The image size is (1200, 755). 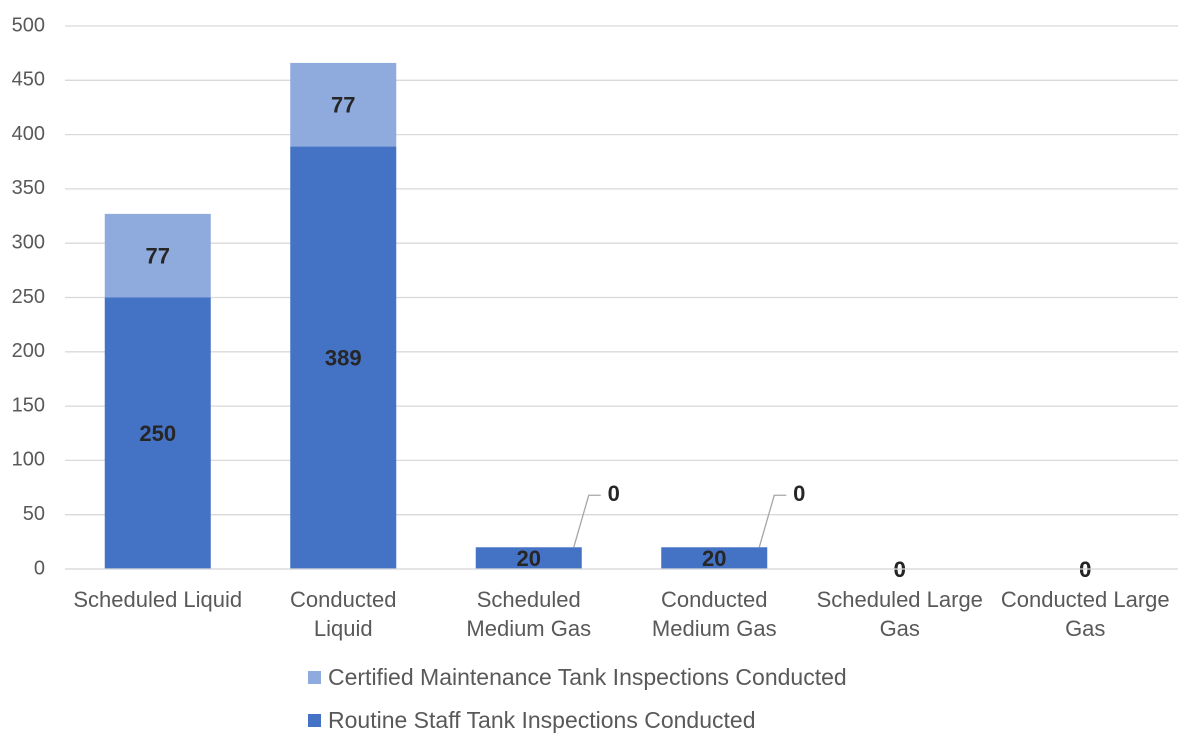 What do you see at coordinates (39, 568) in the screenshot?
I see `y-tick-label: 0` at bounding box center [39, 568].